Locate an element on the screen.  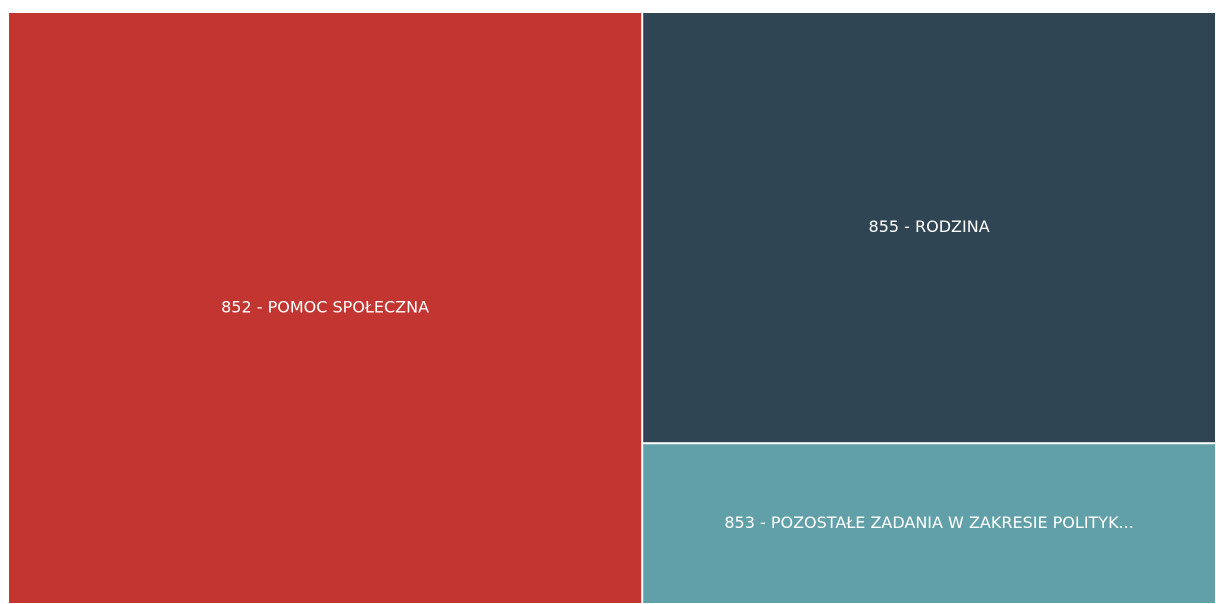
treemap-tile is located at coordinates (929, 523).